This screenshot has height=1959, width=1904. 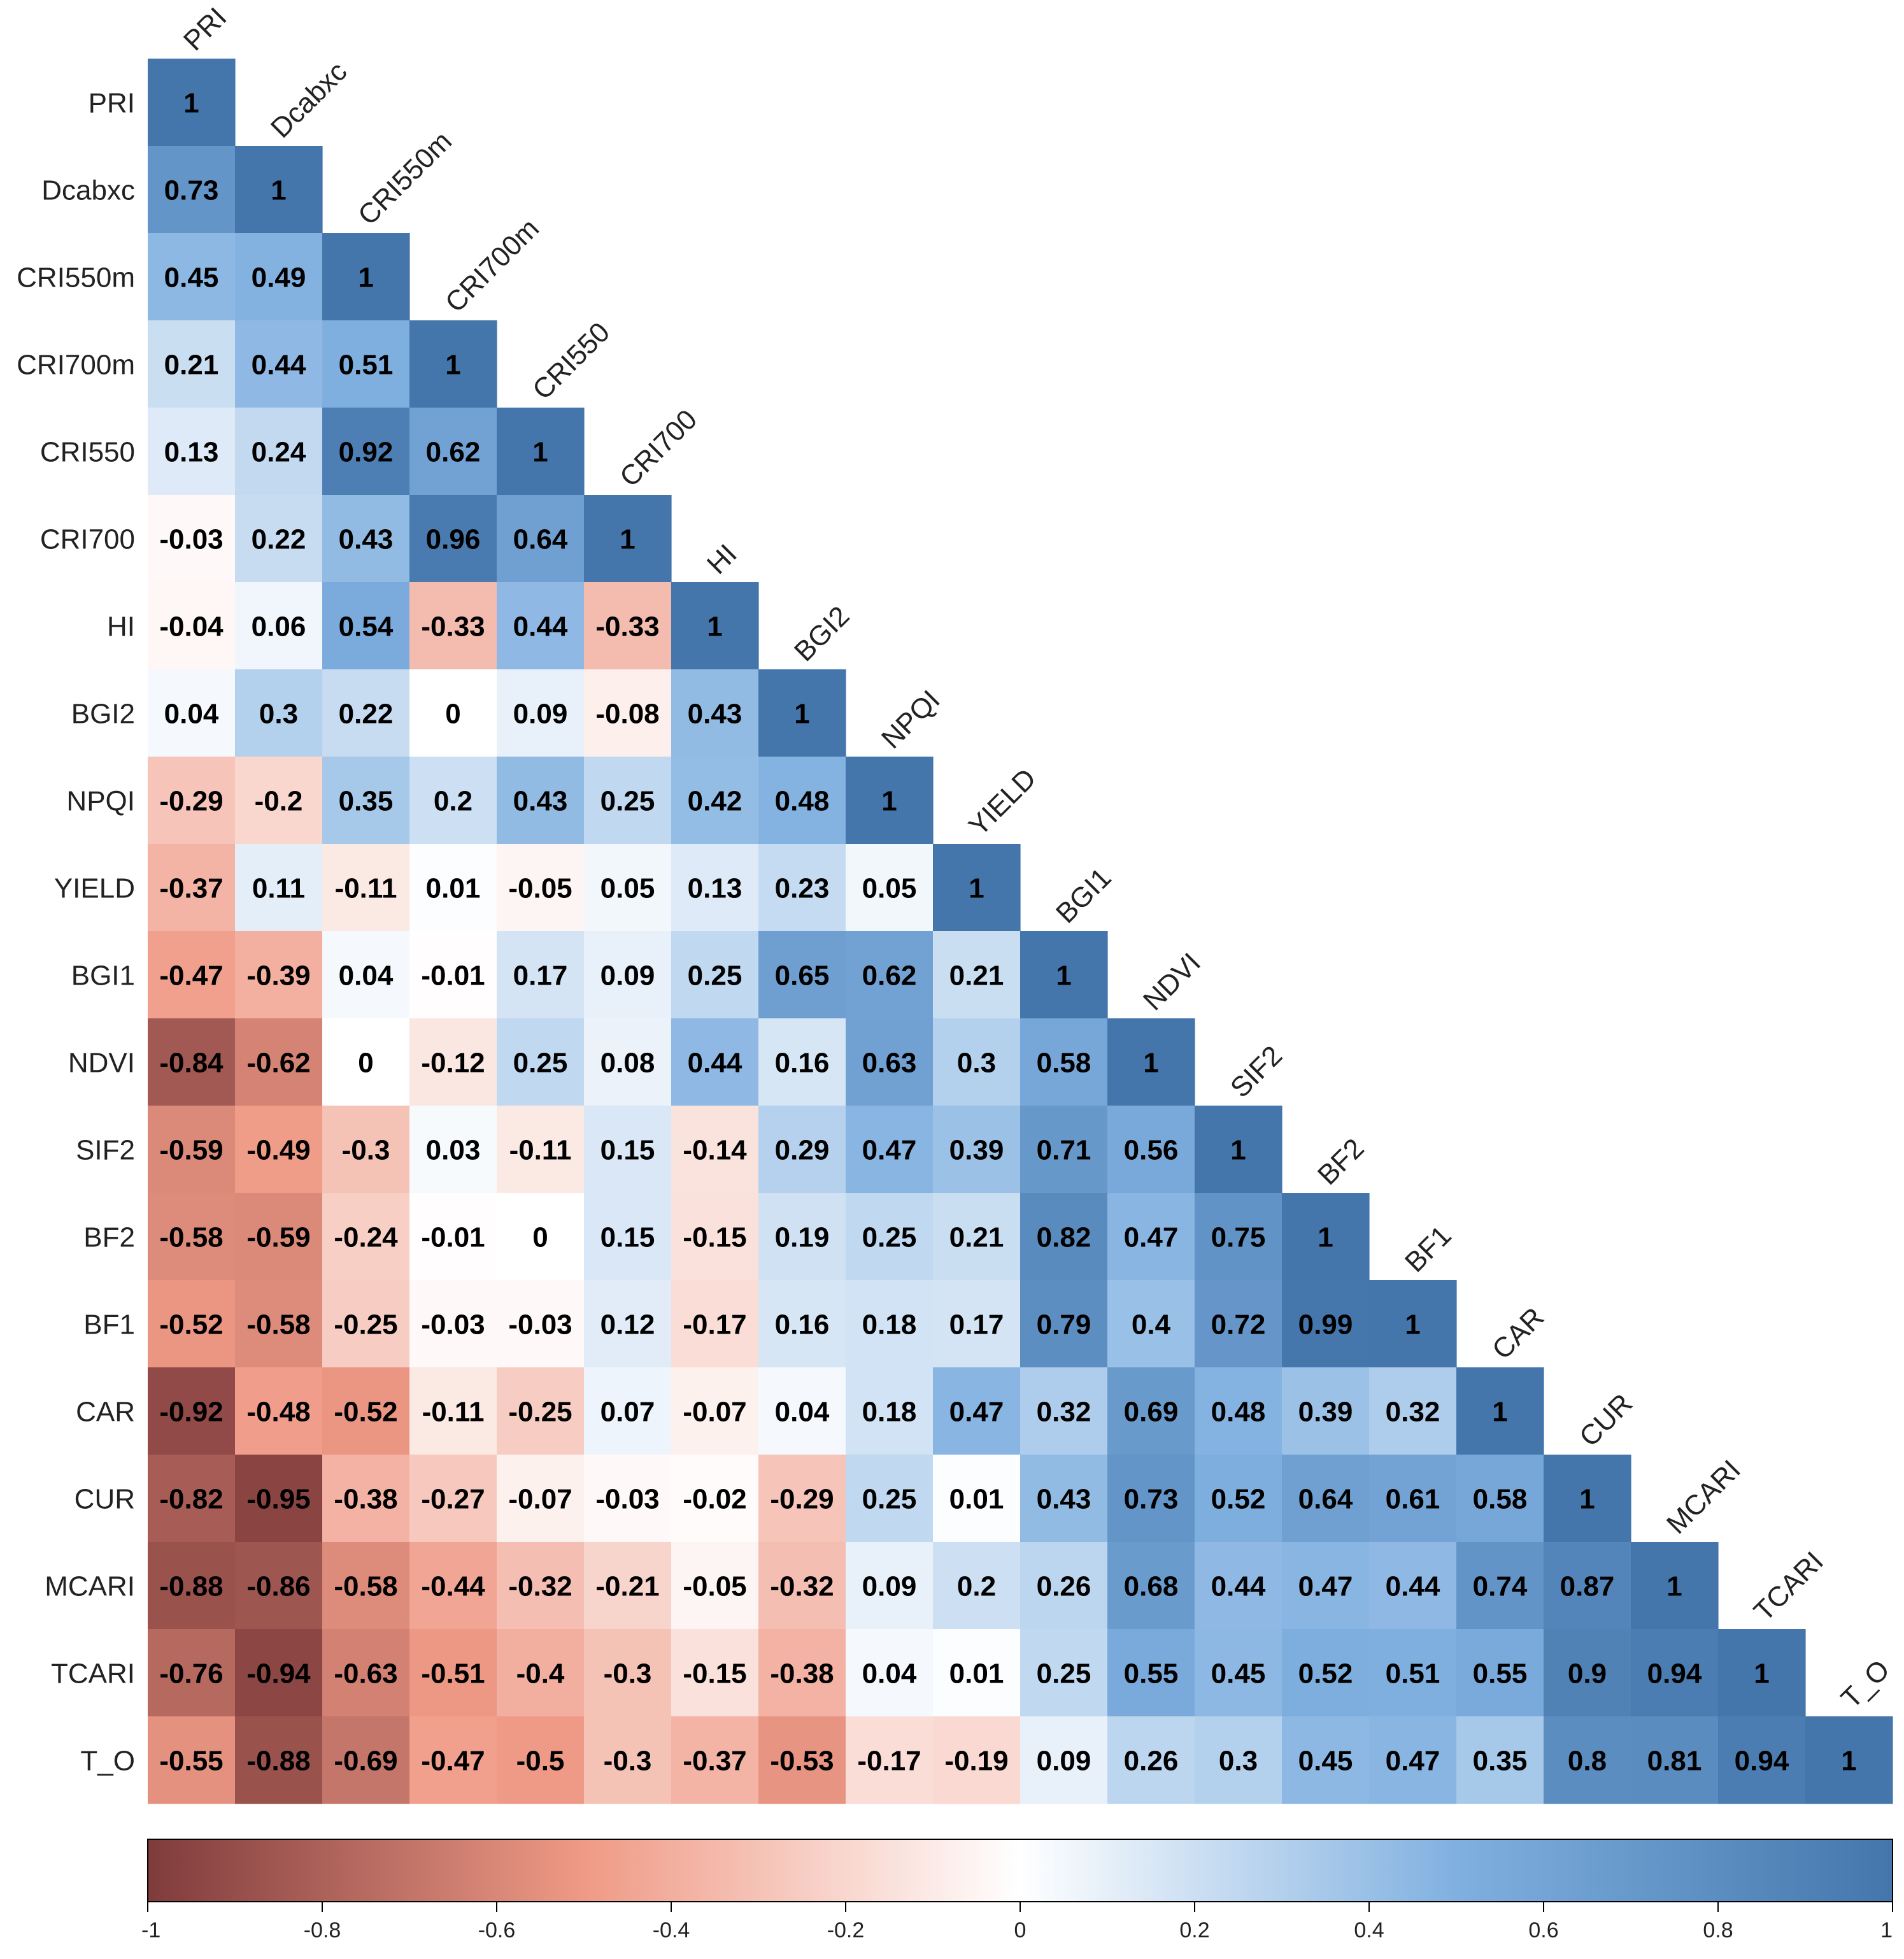 What do you see at coordinates (976, 1063) in the screenshot?
I see `cell-value-NDVI-YIELD: 0.3` at bounding box center [976, 1063].